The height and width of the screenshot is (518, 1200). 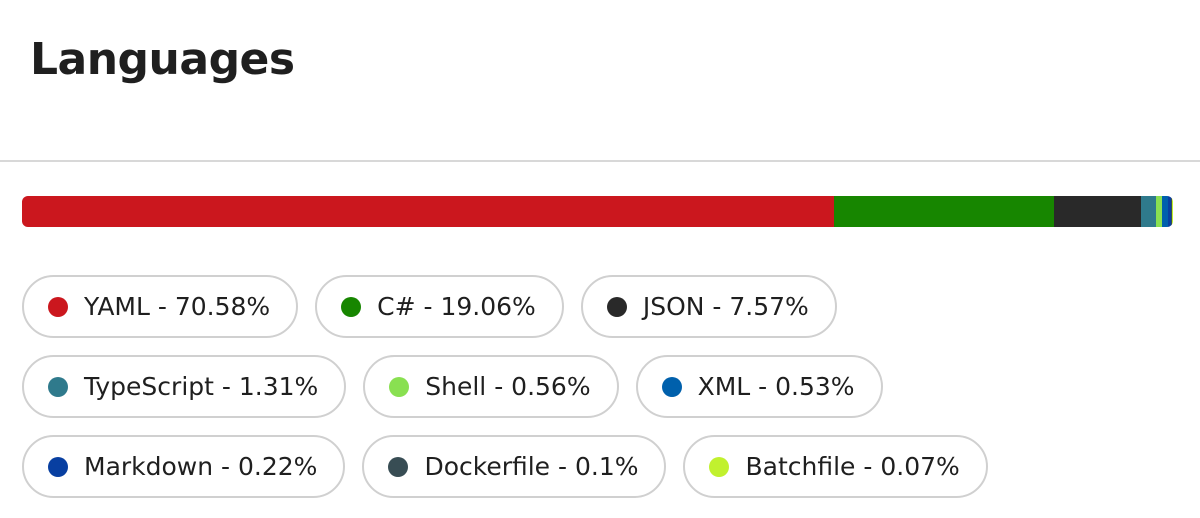 I want to click on bar-segment-csharp, so click(x=944, y=211).